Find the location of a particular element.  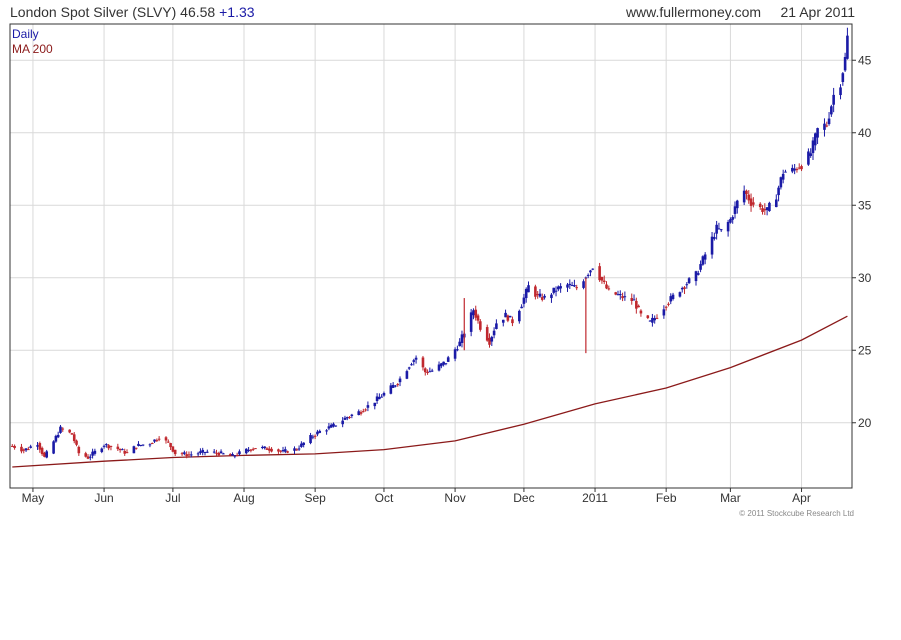

y-tick-label: 30 is located at coordinates (865, 278).